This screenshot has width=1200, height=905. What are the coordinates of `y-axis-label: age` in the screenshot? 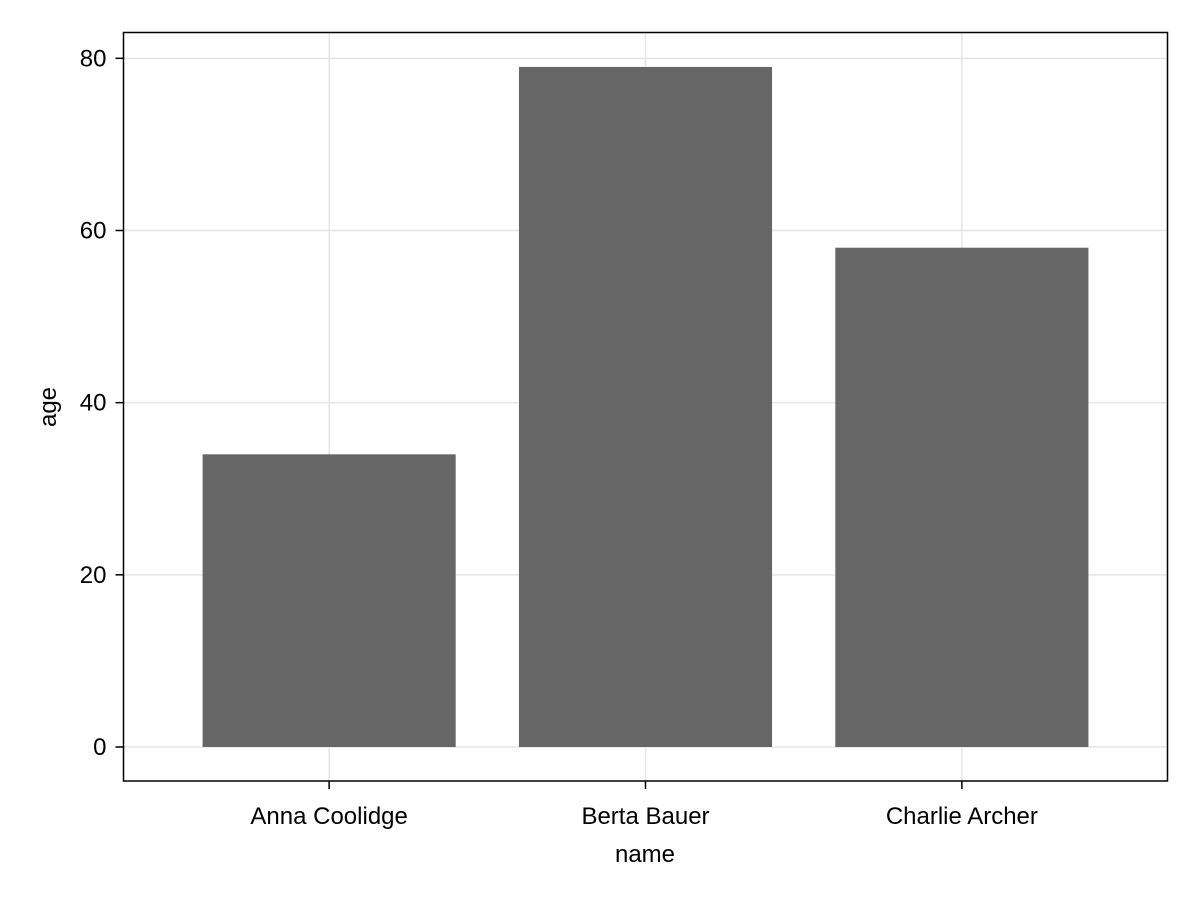 It's located at (48, 407).